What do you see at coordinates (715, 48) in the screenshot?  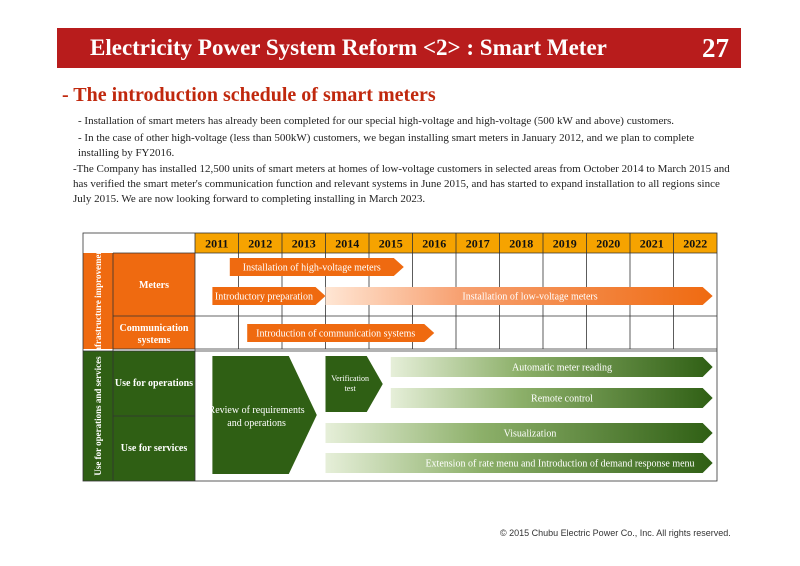 I see `page-number: 27` at bounding box center [715, 48].